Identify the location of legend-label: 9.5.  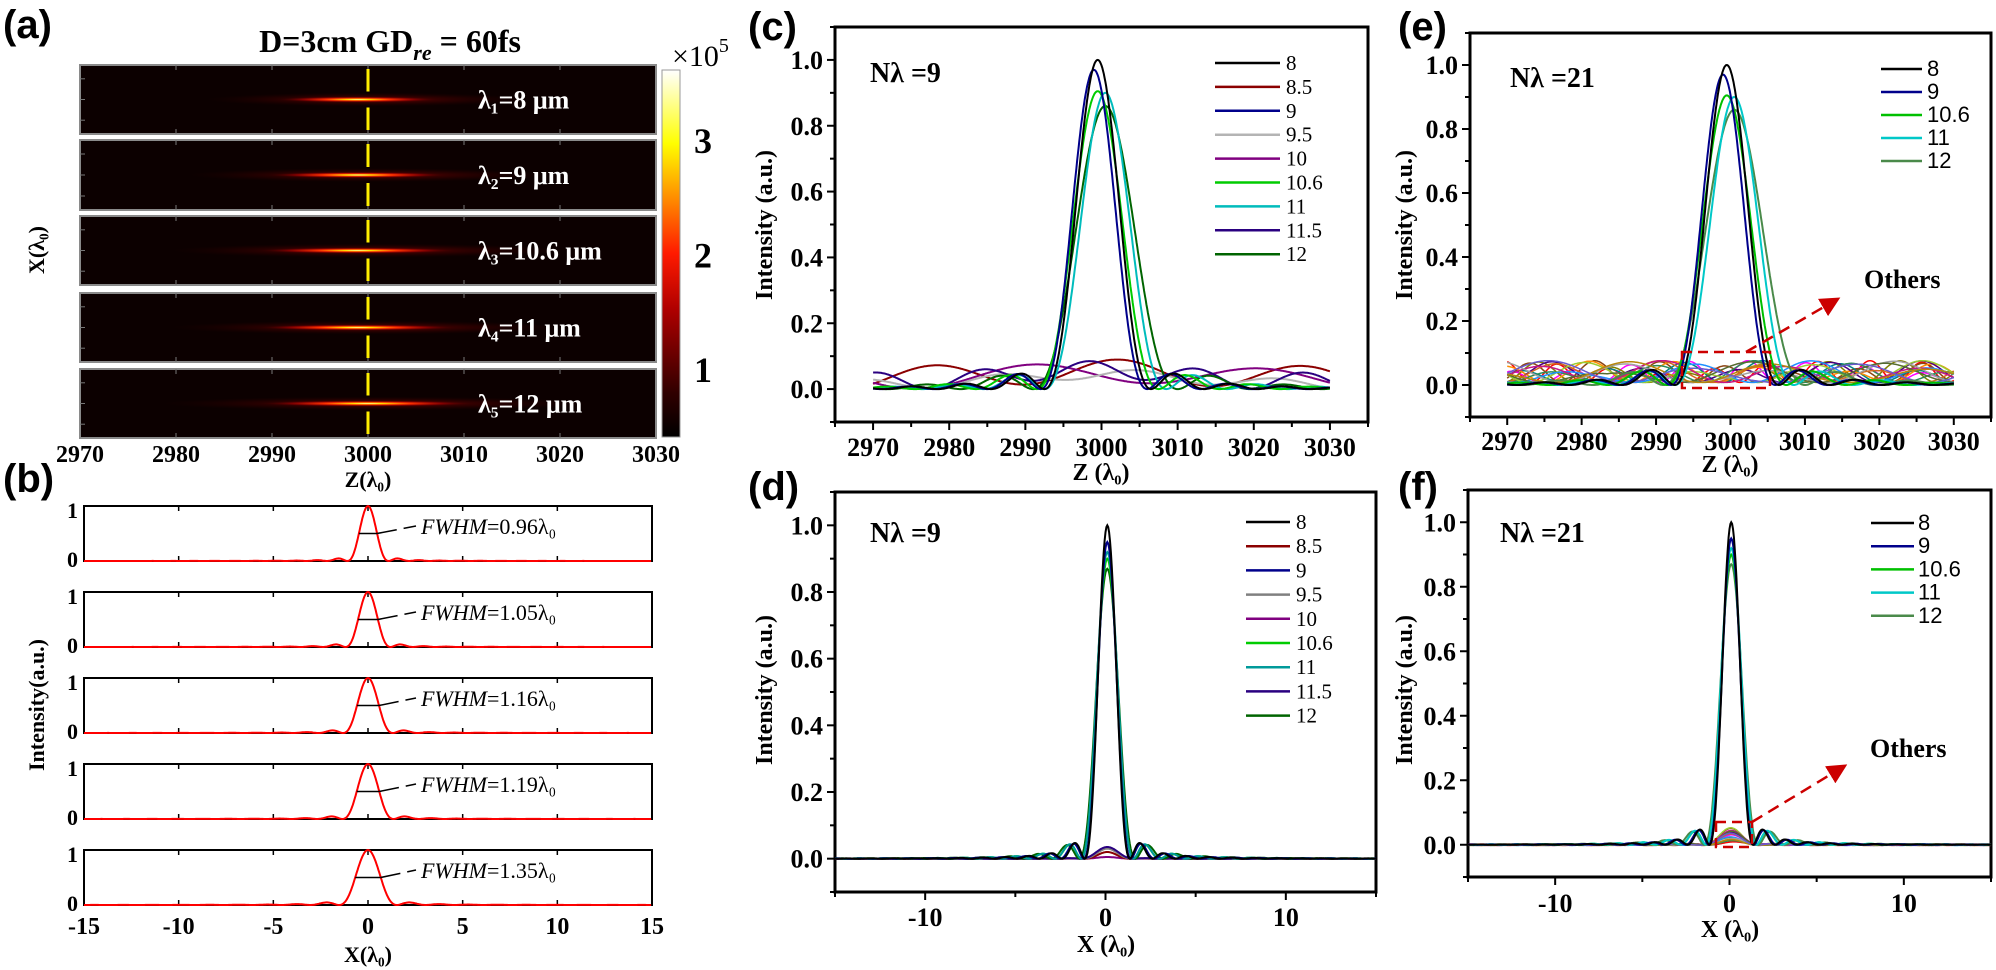
(1309, 595).